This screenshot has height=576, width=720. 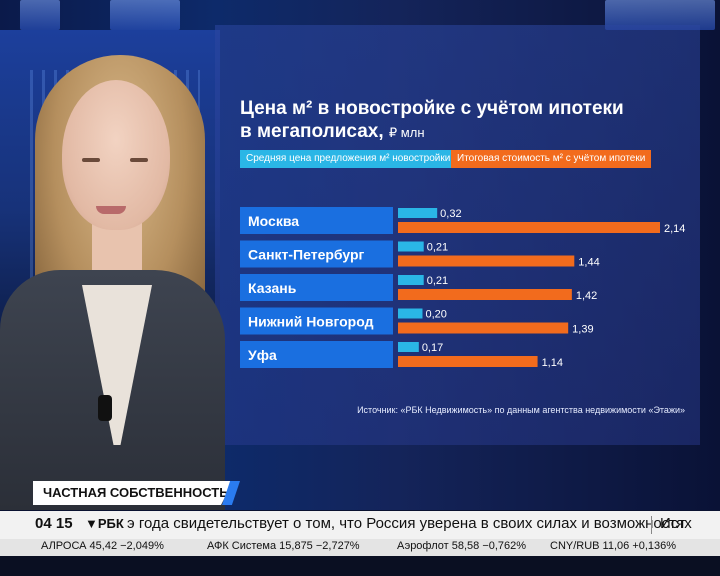 What do you see at coordinates (462, 546) in the screenshot?
I see `quote-item: Аэрофлот 58,58 −0,762%` at bounding box center [462, 546].